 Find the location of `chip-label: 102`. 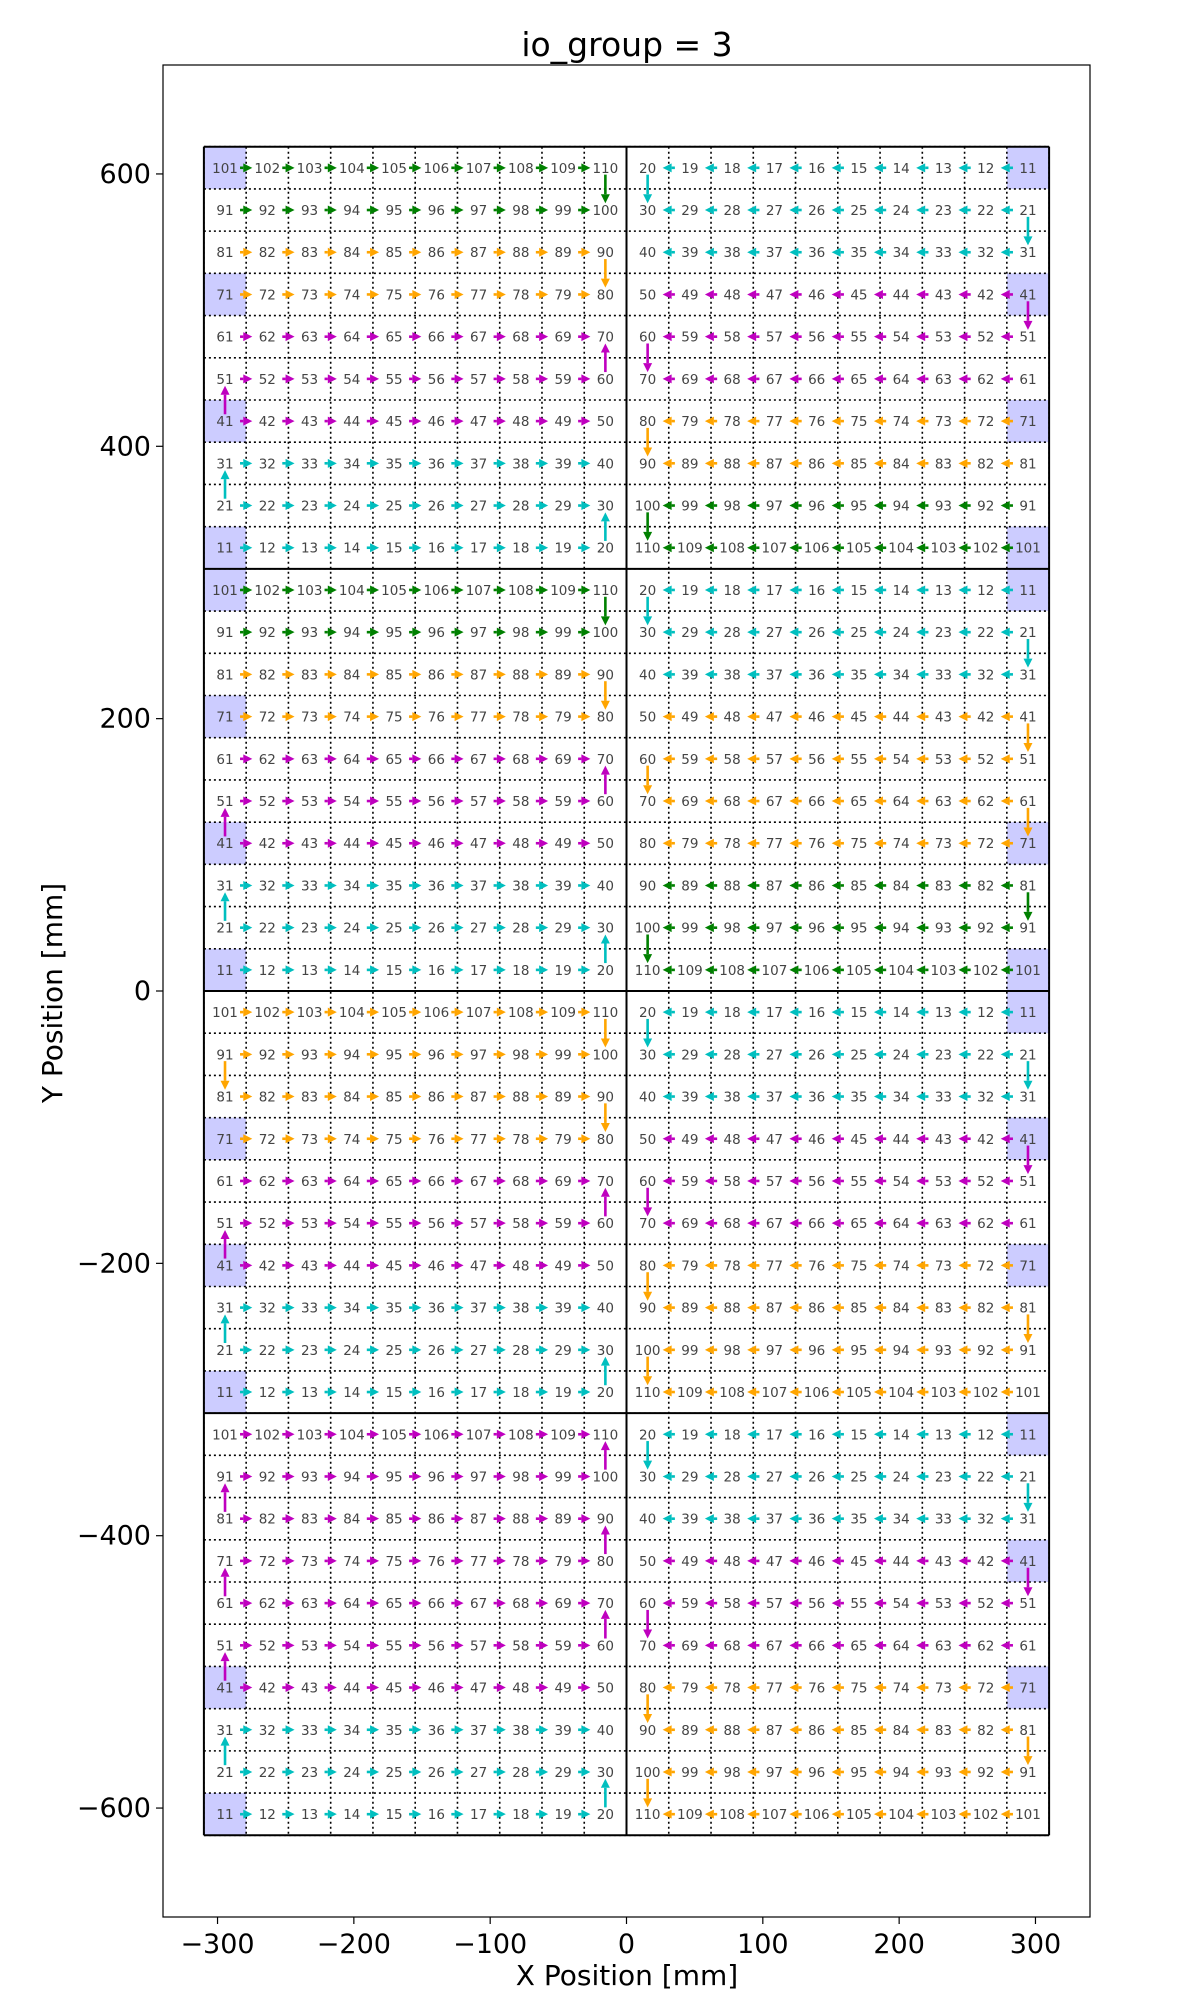

chip-label: 102 is located at coordinates (986, 1815).